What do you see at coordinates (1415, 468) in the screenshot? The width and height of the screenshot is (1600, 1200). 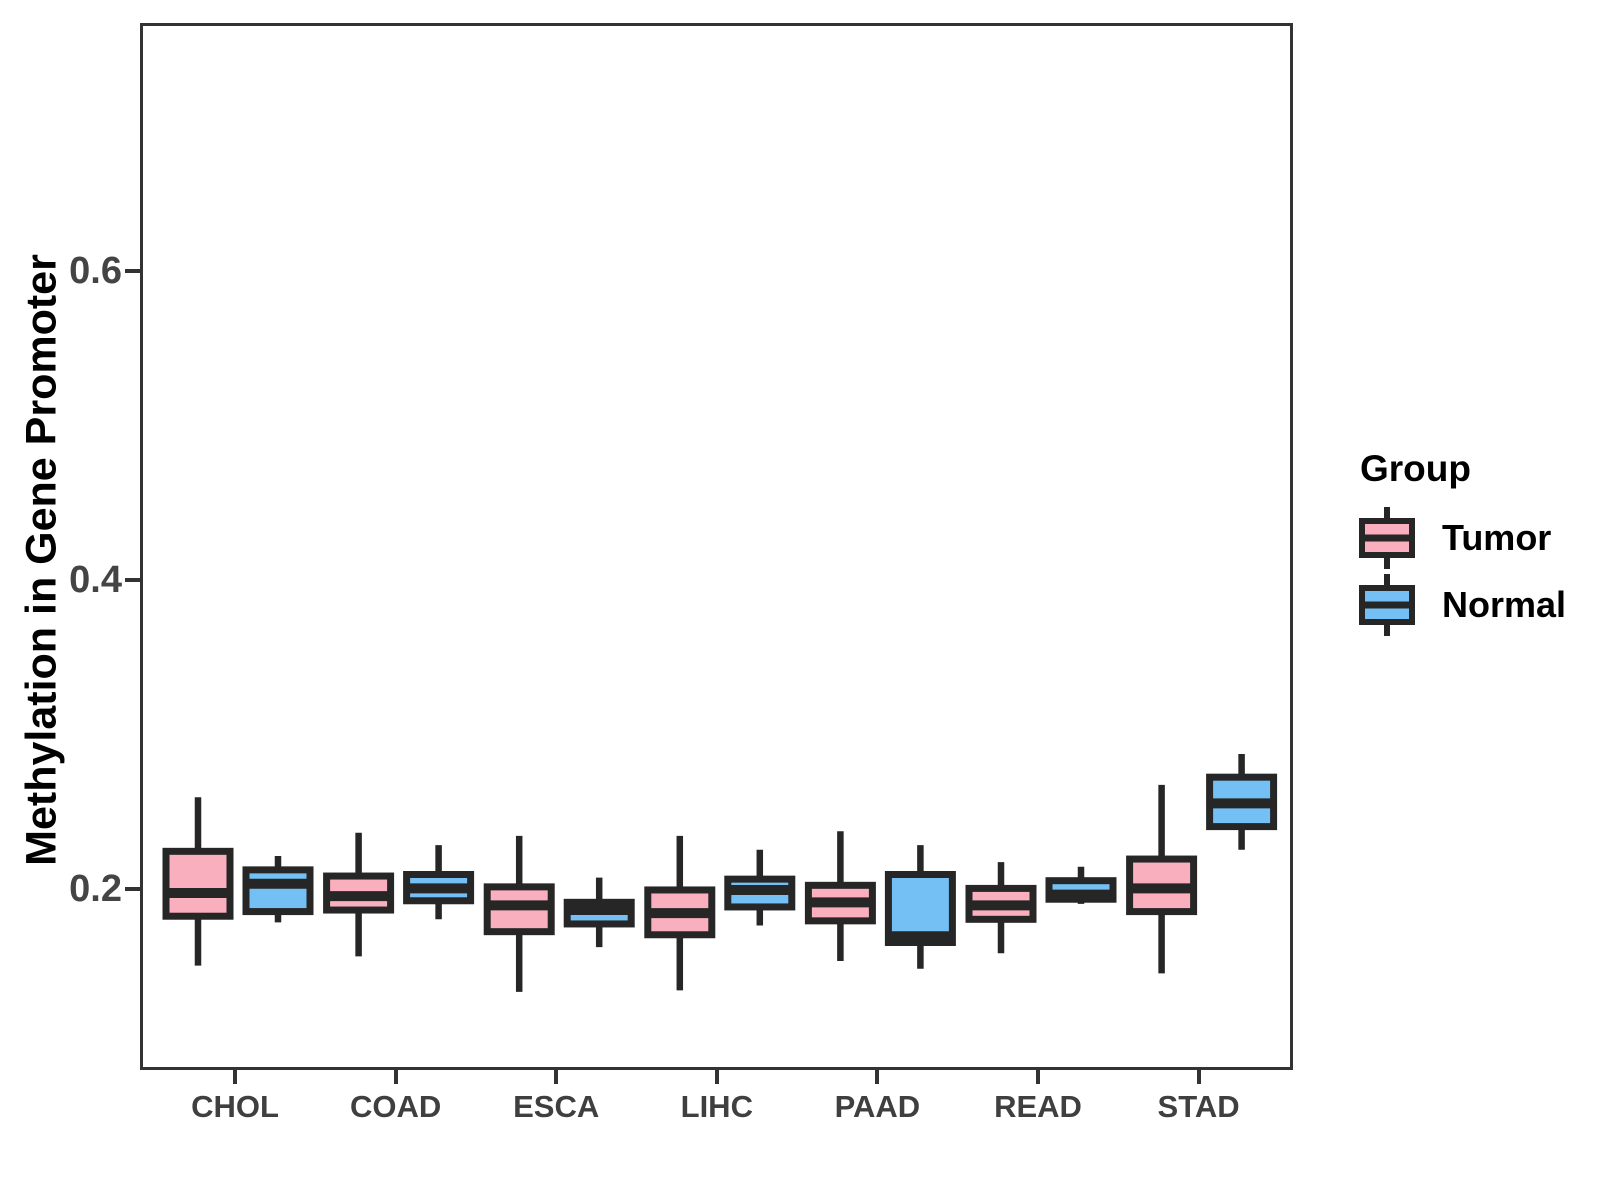 I see `legend-title: Group` at bounding box center [1415, 468].